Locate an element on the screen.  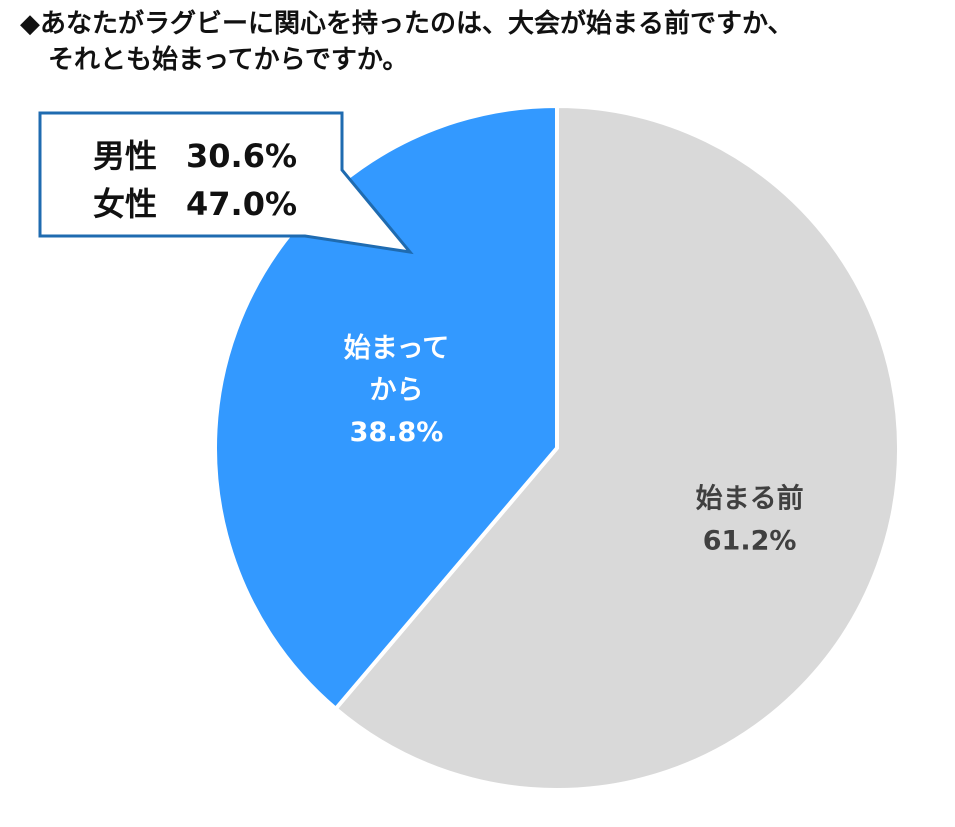
title-line-2: それとも始まってからですか。 is located at coordinates (228, 60).